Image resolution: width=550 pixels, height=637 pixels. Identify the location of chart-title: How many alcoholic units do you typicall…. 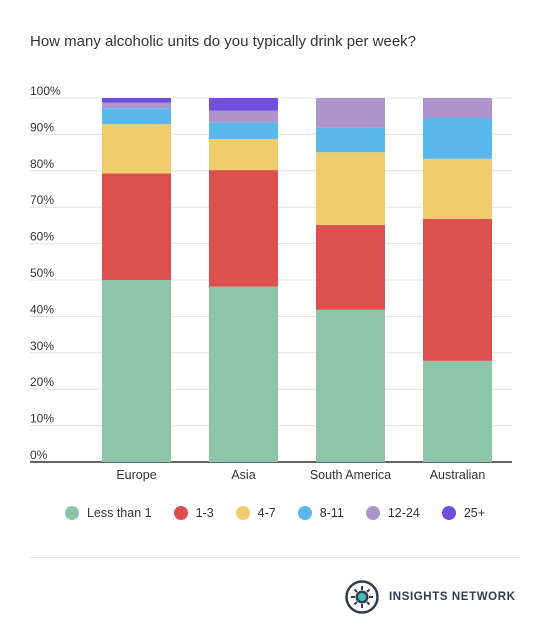
(223, 41).